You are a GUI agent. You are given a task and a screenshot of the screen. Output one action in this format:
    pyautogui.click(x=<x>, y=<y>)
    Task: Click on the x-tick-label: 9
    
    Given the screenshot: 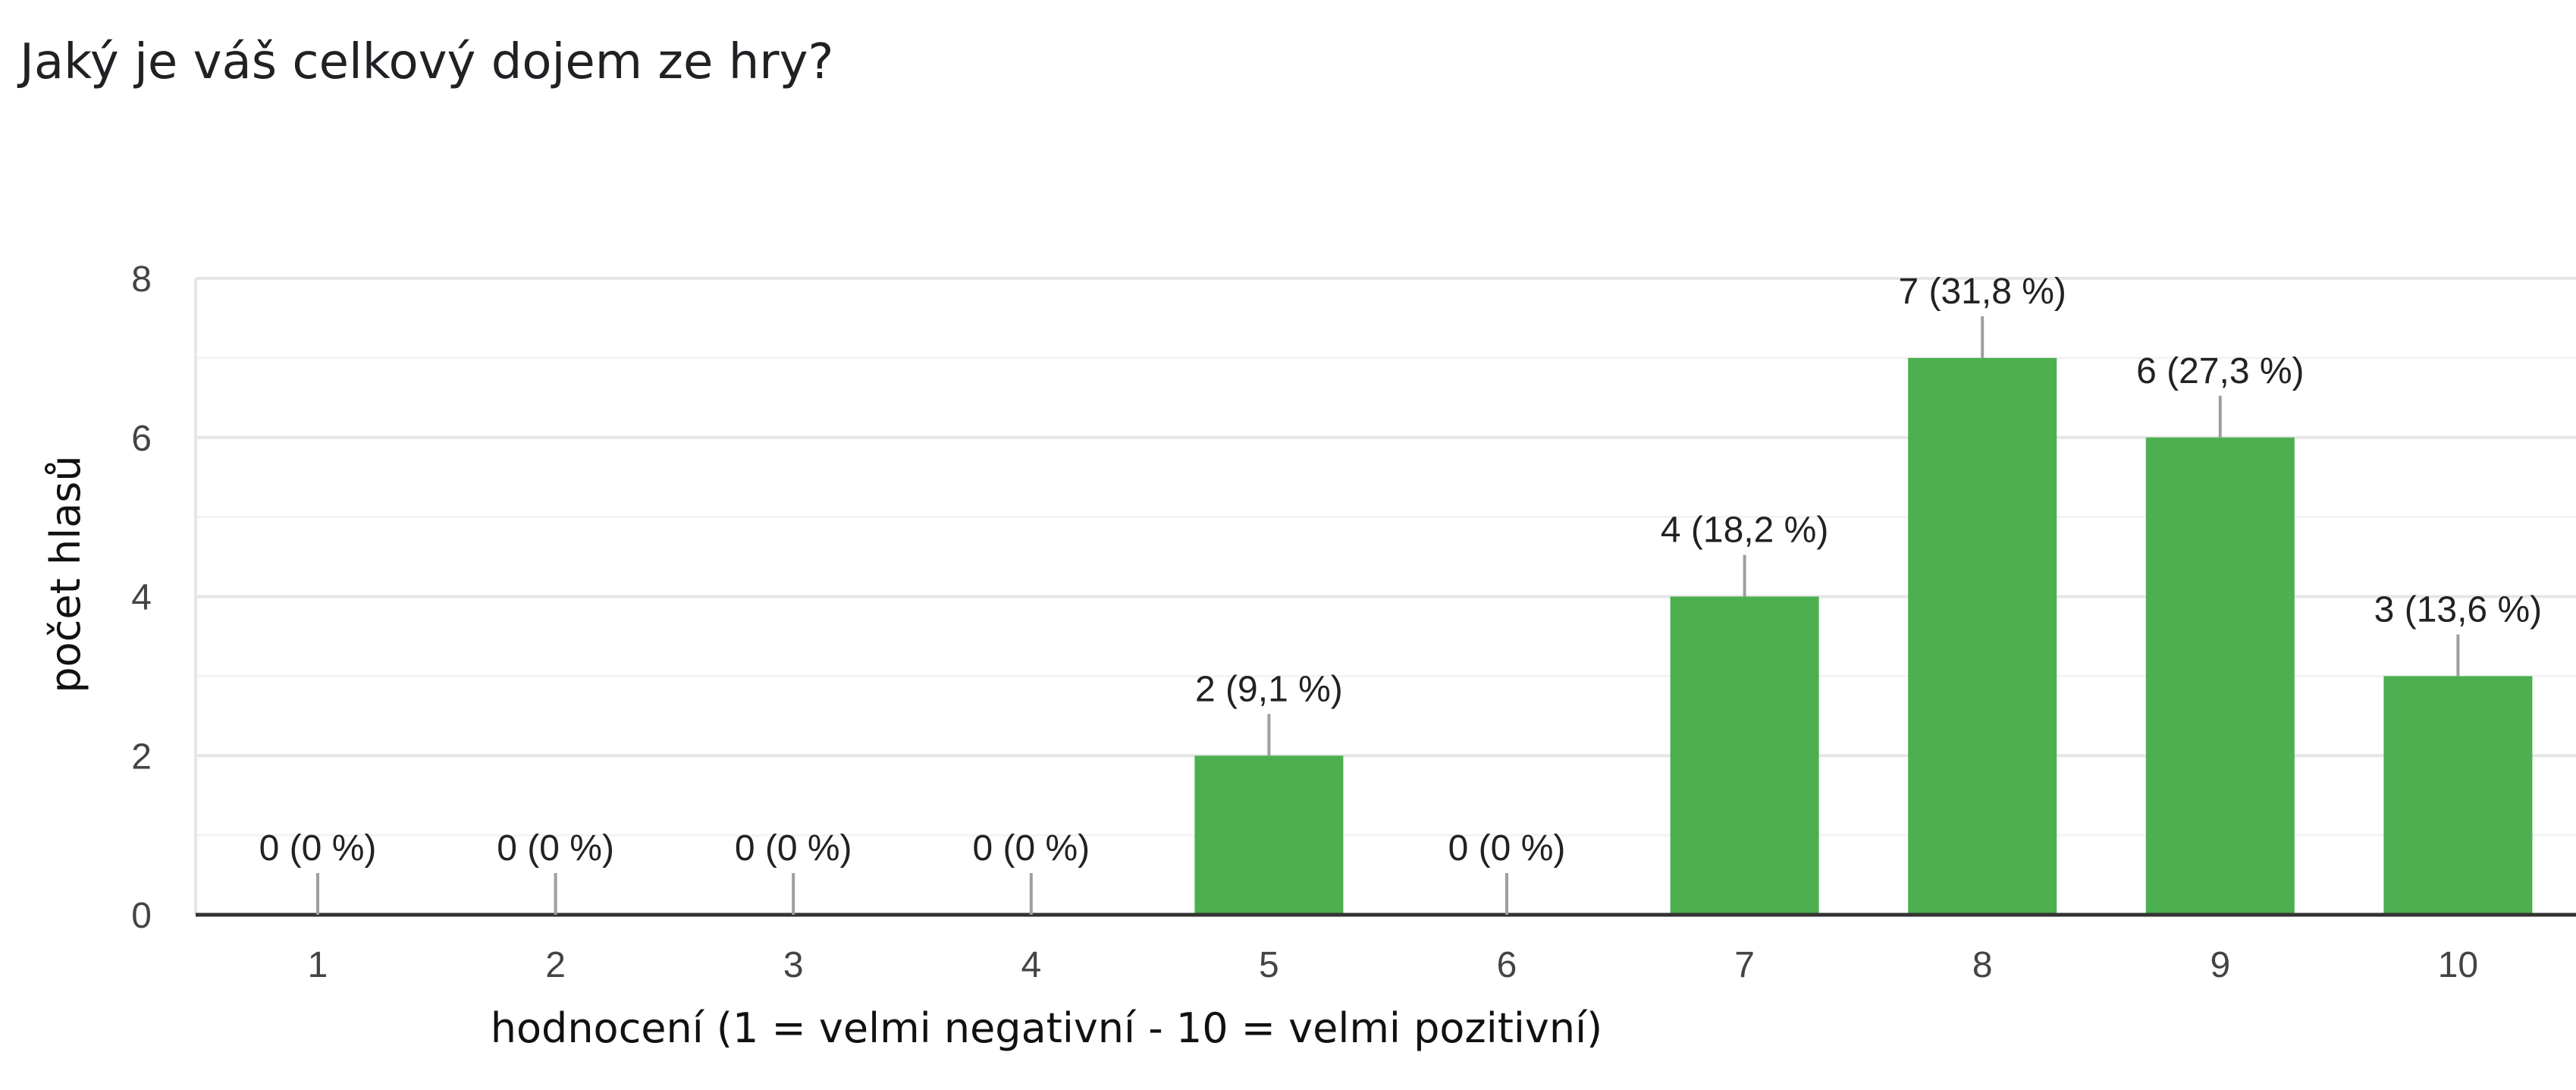 What is the action you would take?
    pyautogui.click(x=2220, y=965)
    